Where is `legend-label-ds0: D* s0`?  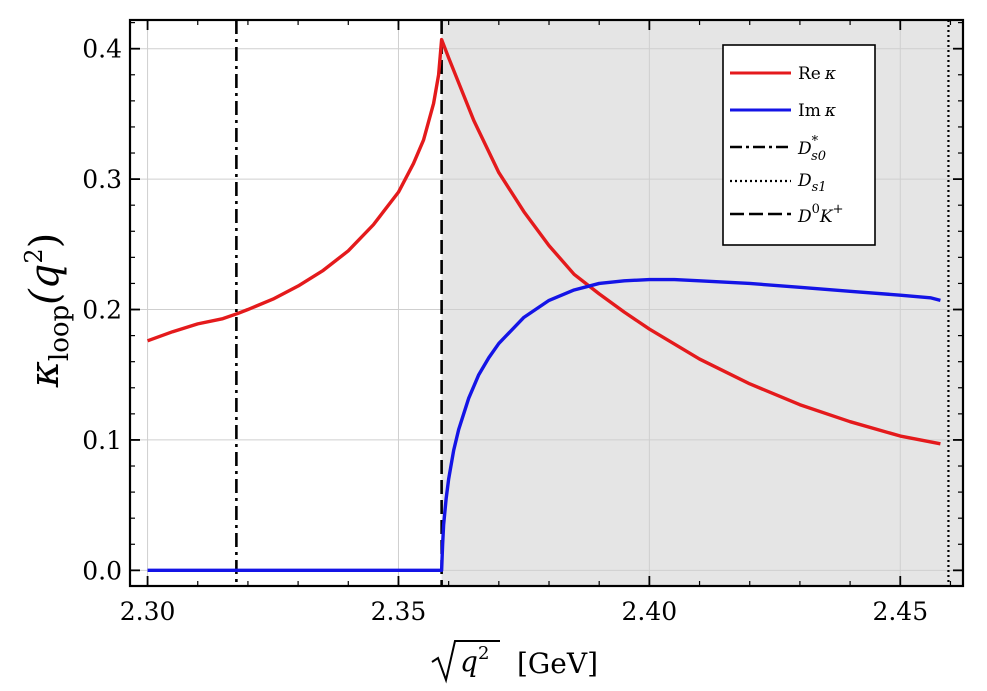
legend-label-ds0: D* s0 is located at coordinates (811, 149).